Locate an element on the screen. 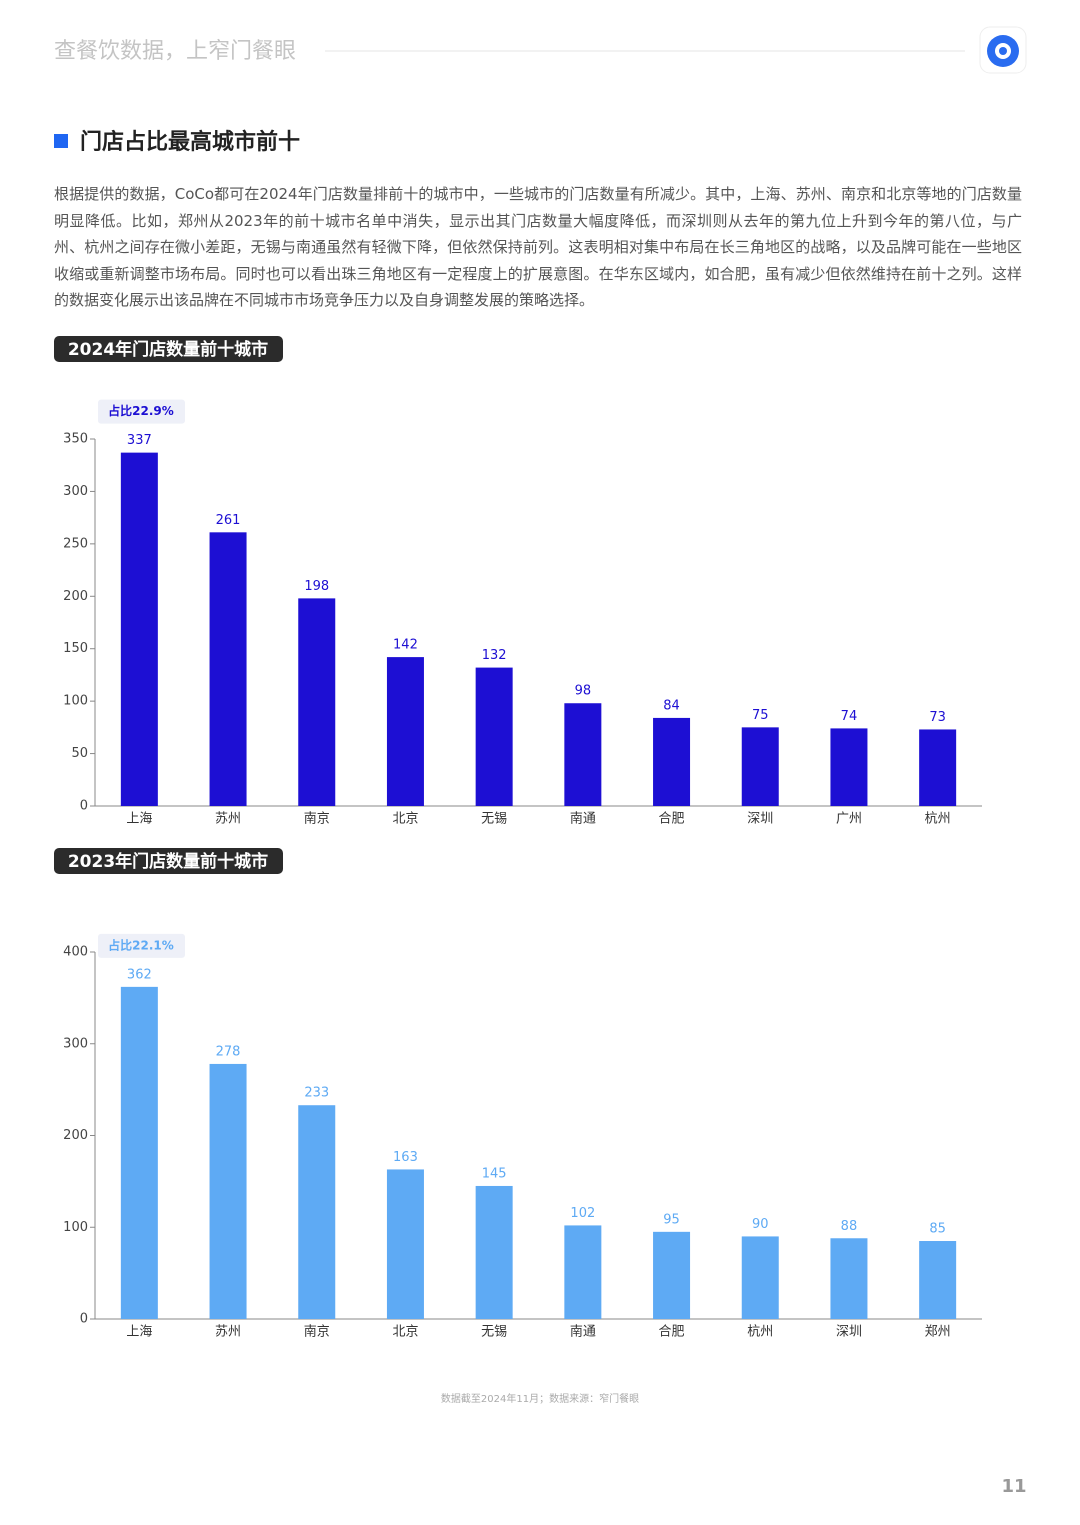  chart-title: 2024年门店数量前十城市 is located at coordinates (168, 349).